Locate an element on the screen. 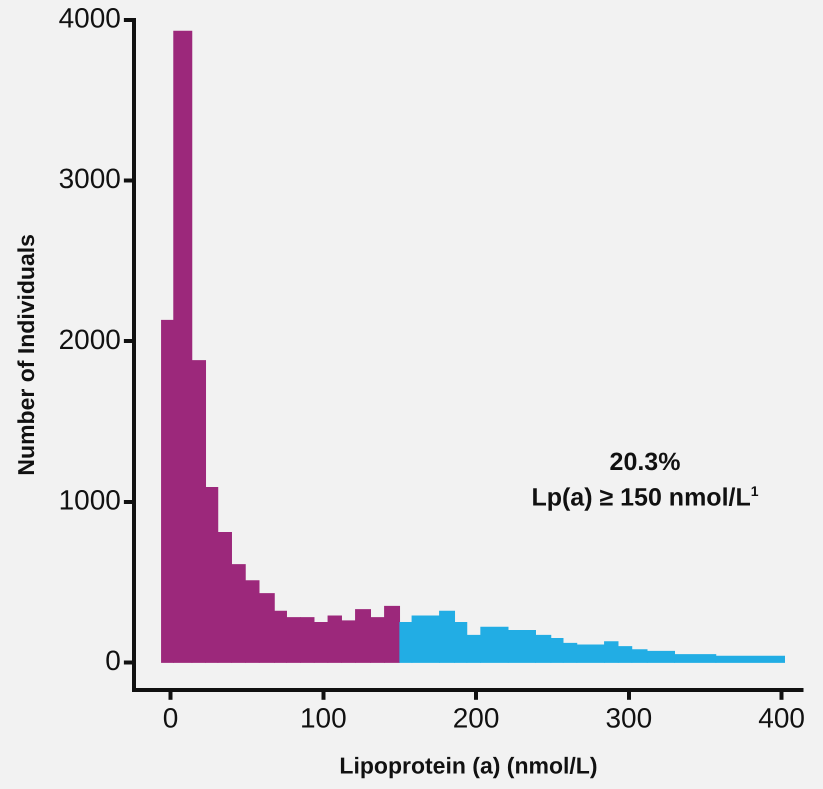  x-tick-label: 100 is located at coordinates (323, 718).